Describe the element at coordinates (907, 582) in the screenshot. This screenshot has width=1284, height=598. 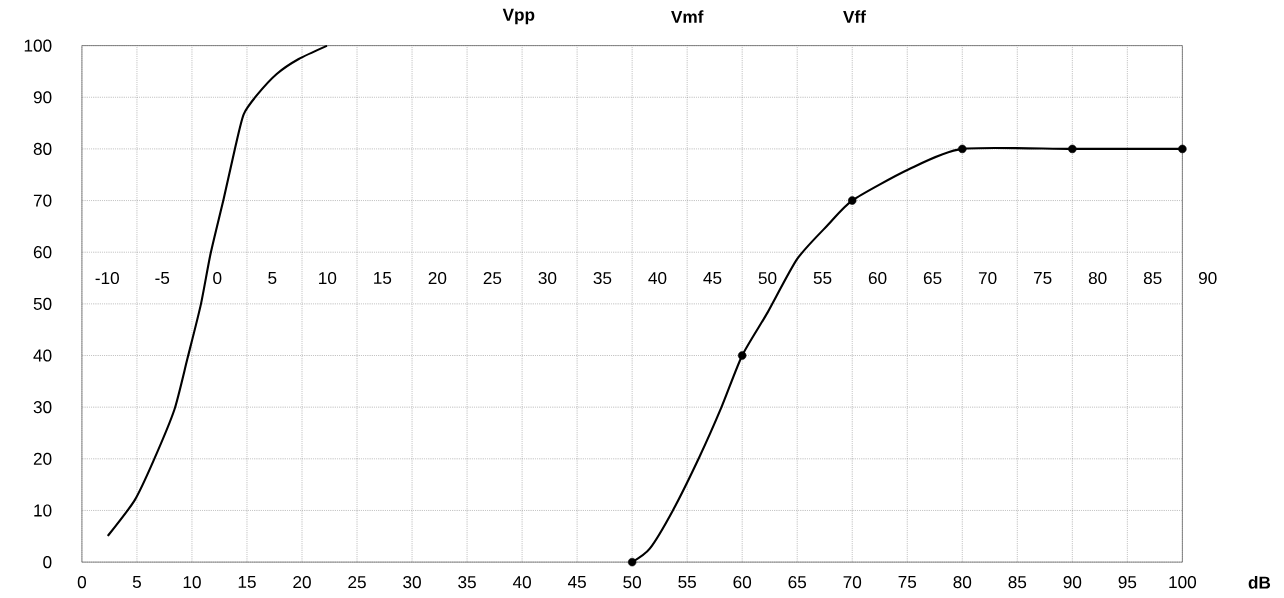
I see `x-tick-label: 75` at that location.